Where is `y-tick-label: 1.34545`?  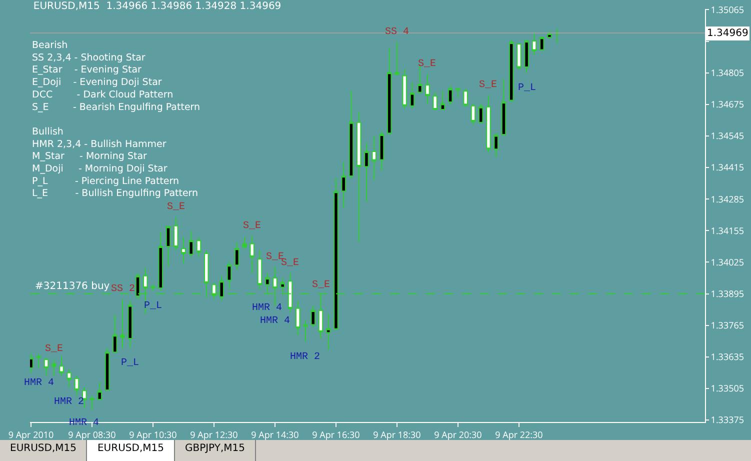
y-tick-label: 1.34545 is located at coordinates (727, 135).